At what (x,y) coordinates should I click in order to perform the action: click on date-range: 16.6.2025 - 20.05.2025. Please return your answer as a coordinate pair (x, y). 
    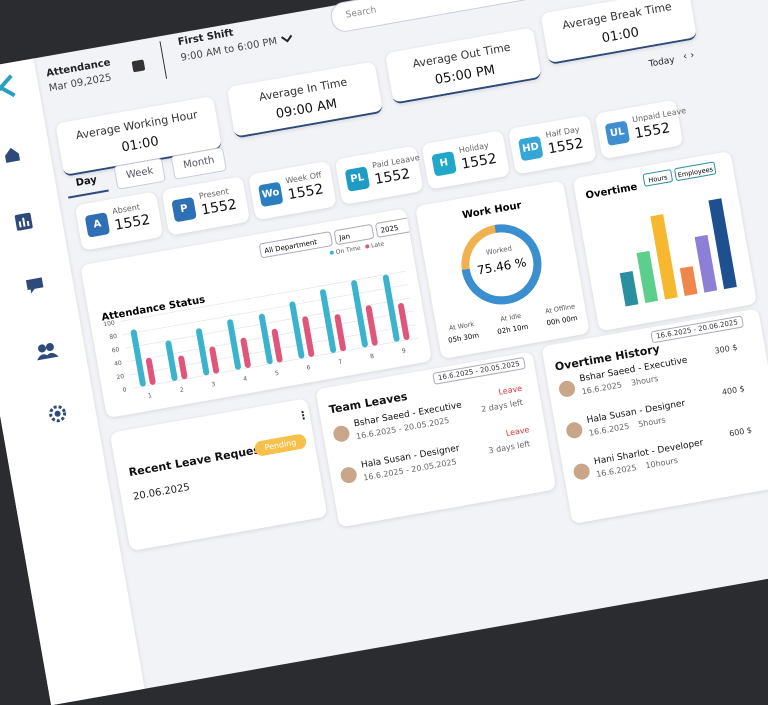
    Looking at the image, I should click on (479, 370).